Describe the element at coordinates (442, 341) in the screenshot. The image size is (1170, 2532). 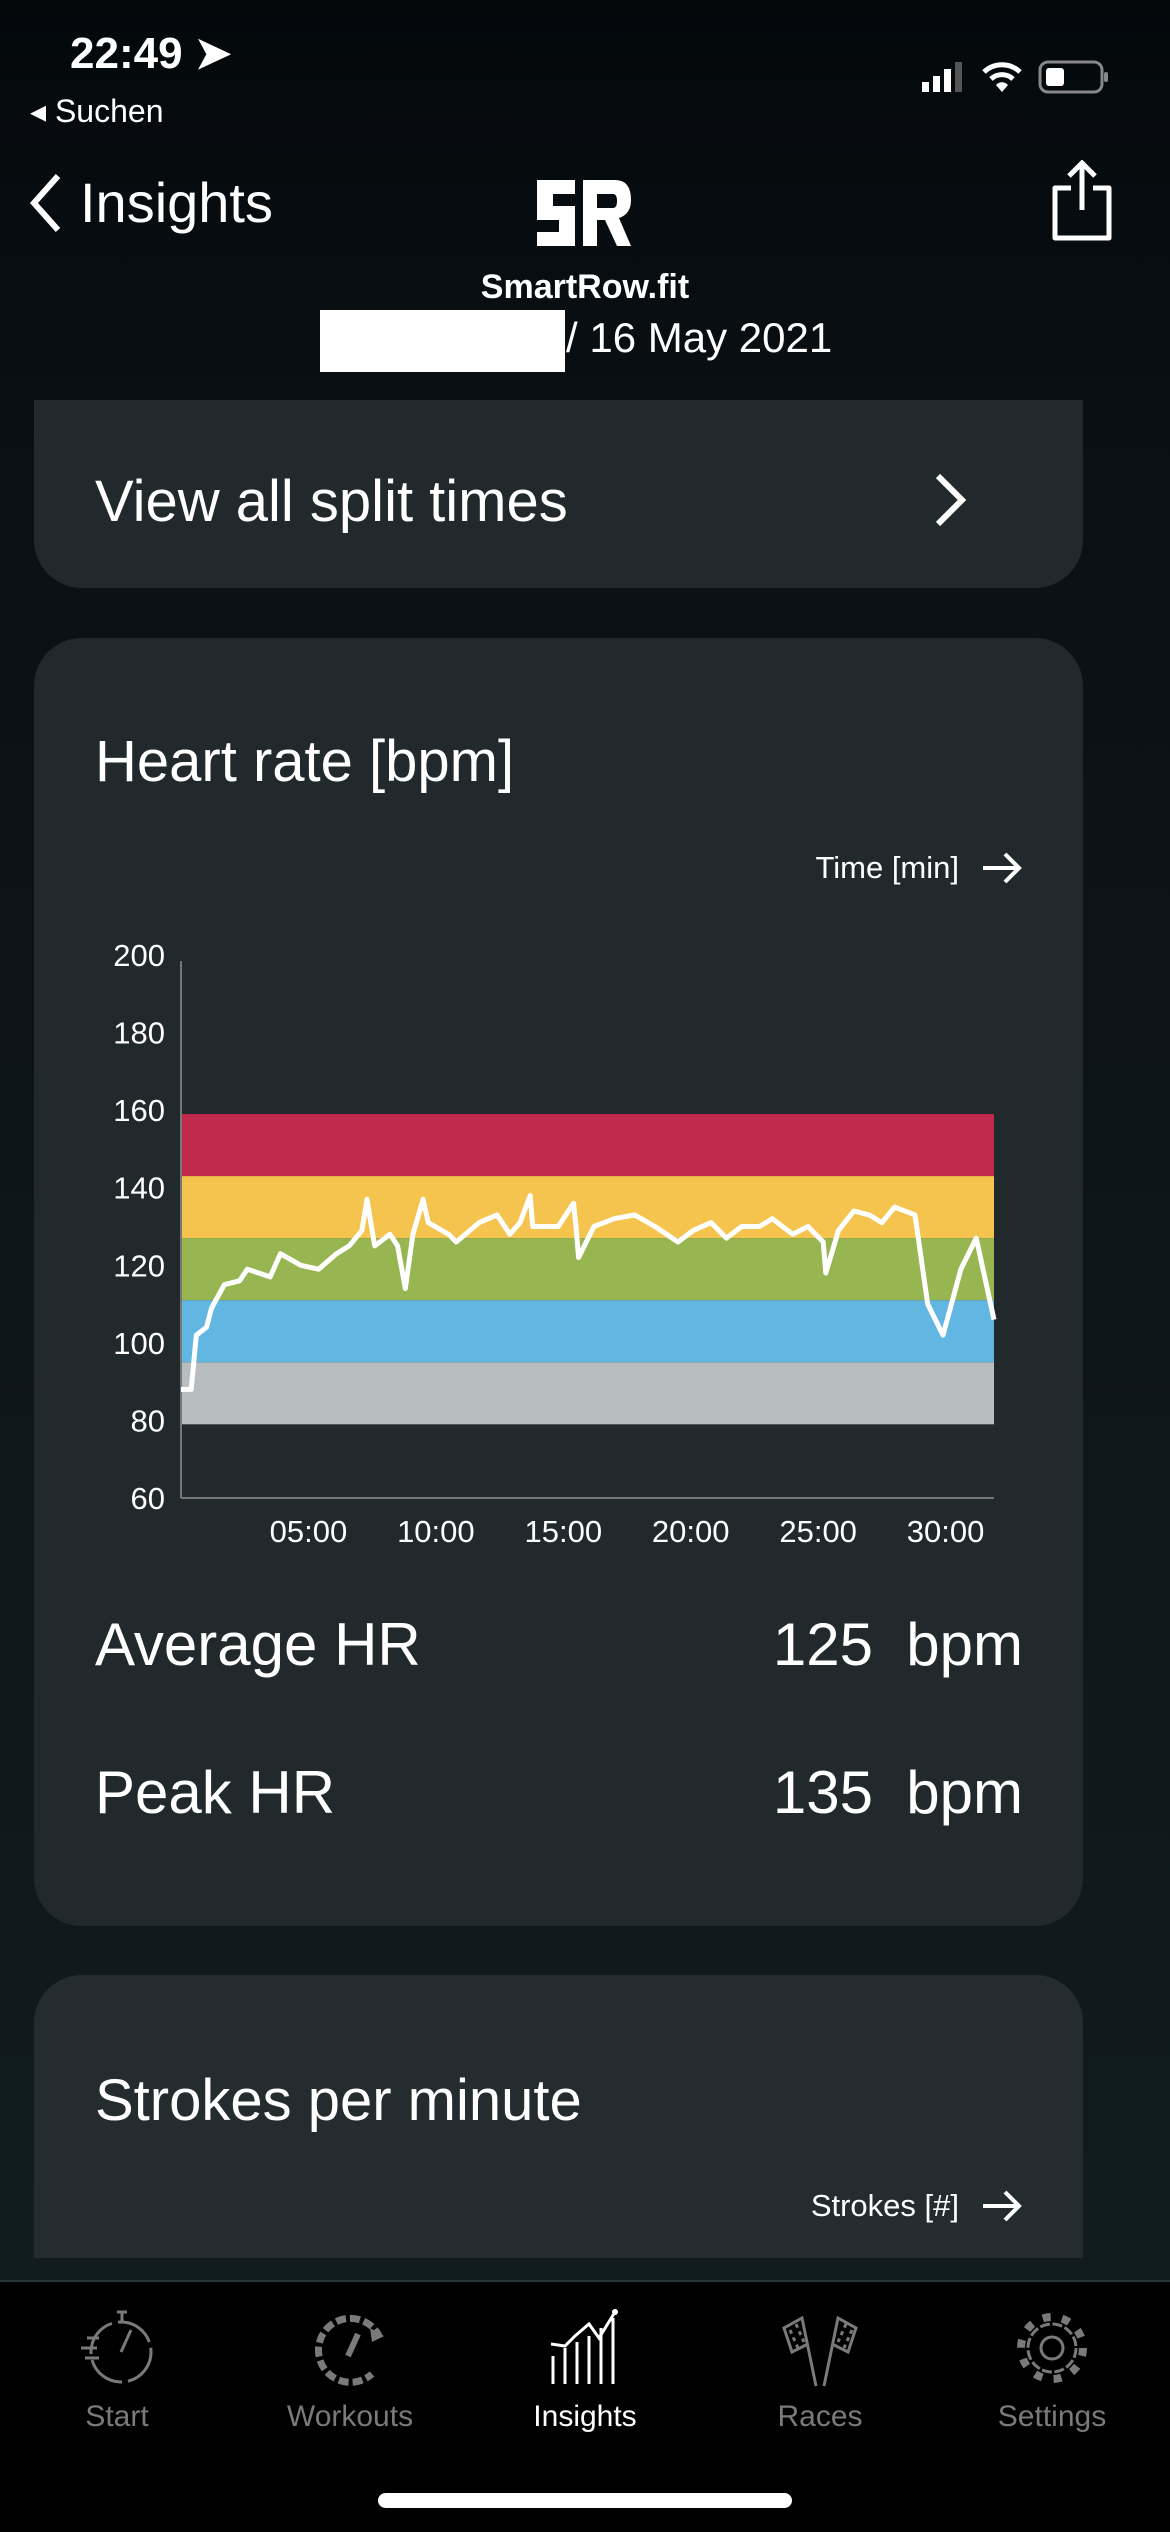
I see `redacted-area` at that location.